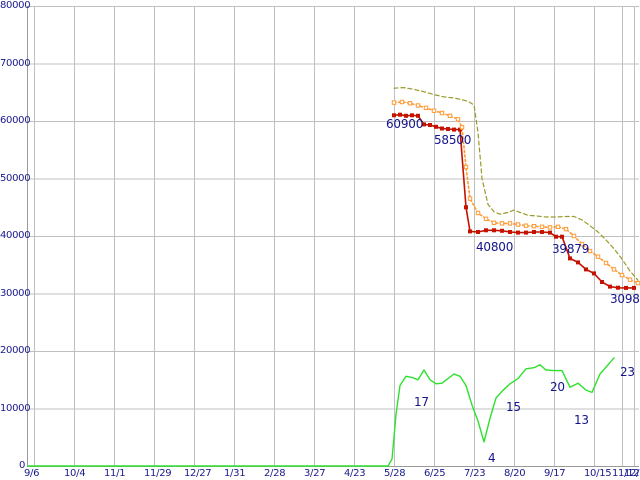 Image resolution: width=640 pixels, height=480 pixels. Describe the element at coordinates (15, 178) in the screenshot. I see `y-axis-tick-label: 50000` at that location.